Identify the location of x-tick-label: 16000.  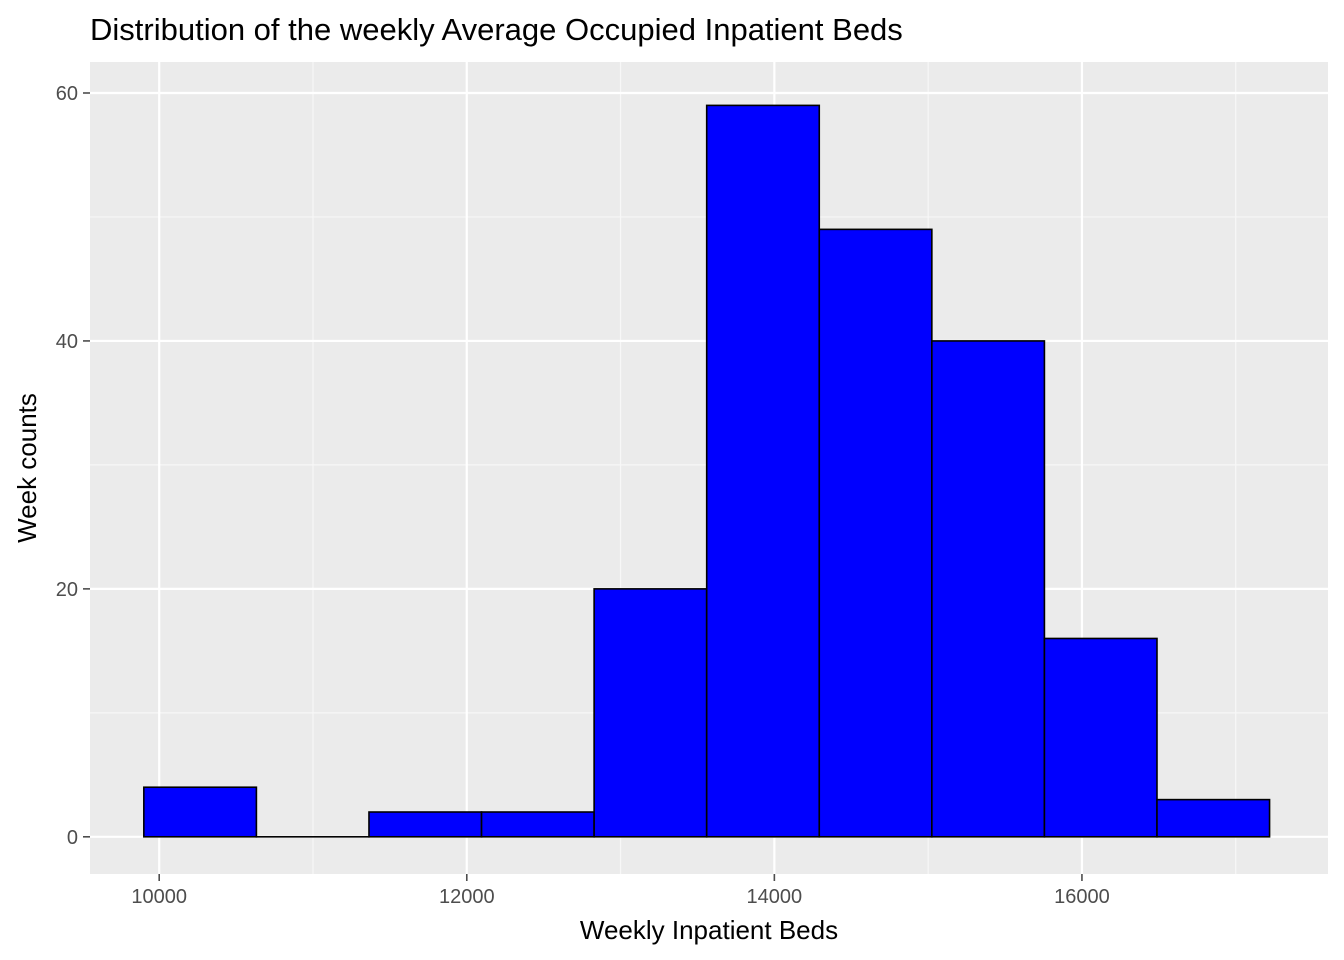
(1082, 897).